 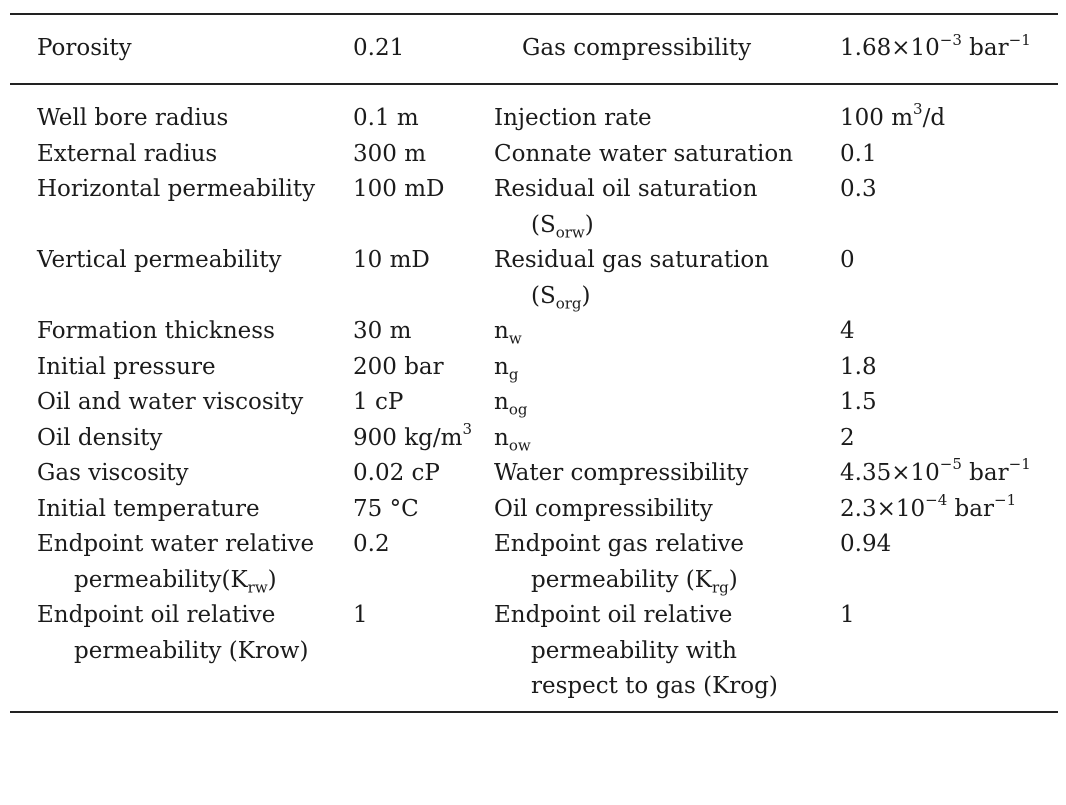 What do you see at coordinates (512, 439) in the screenshot?
I see `param-name: now` at bounding box center [512, 439].